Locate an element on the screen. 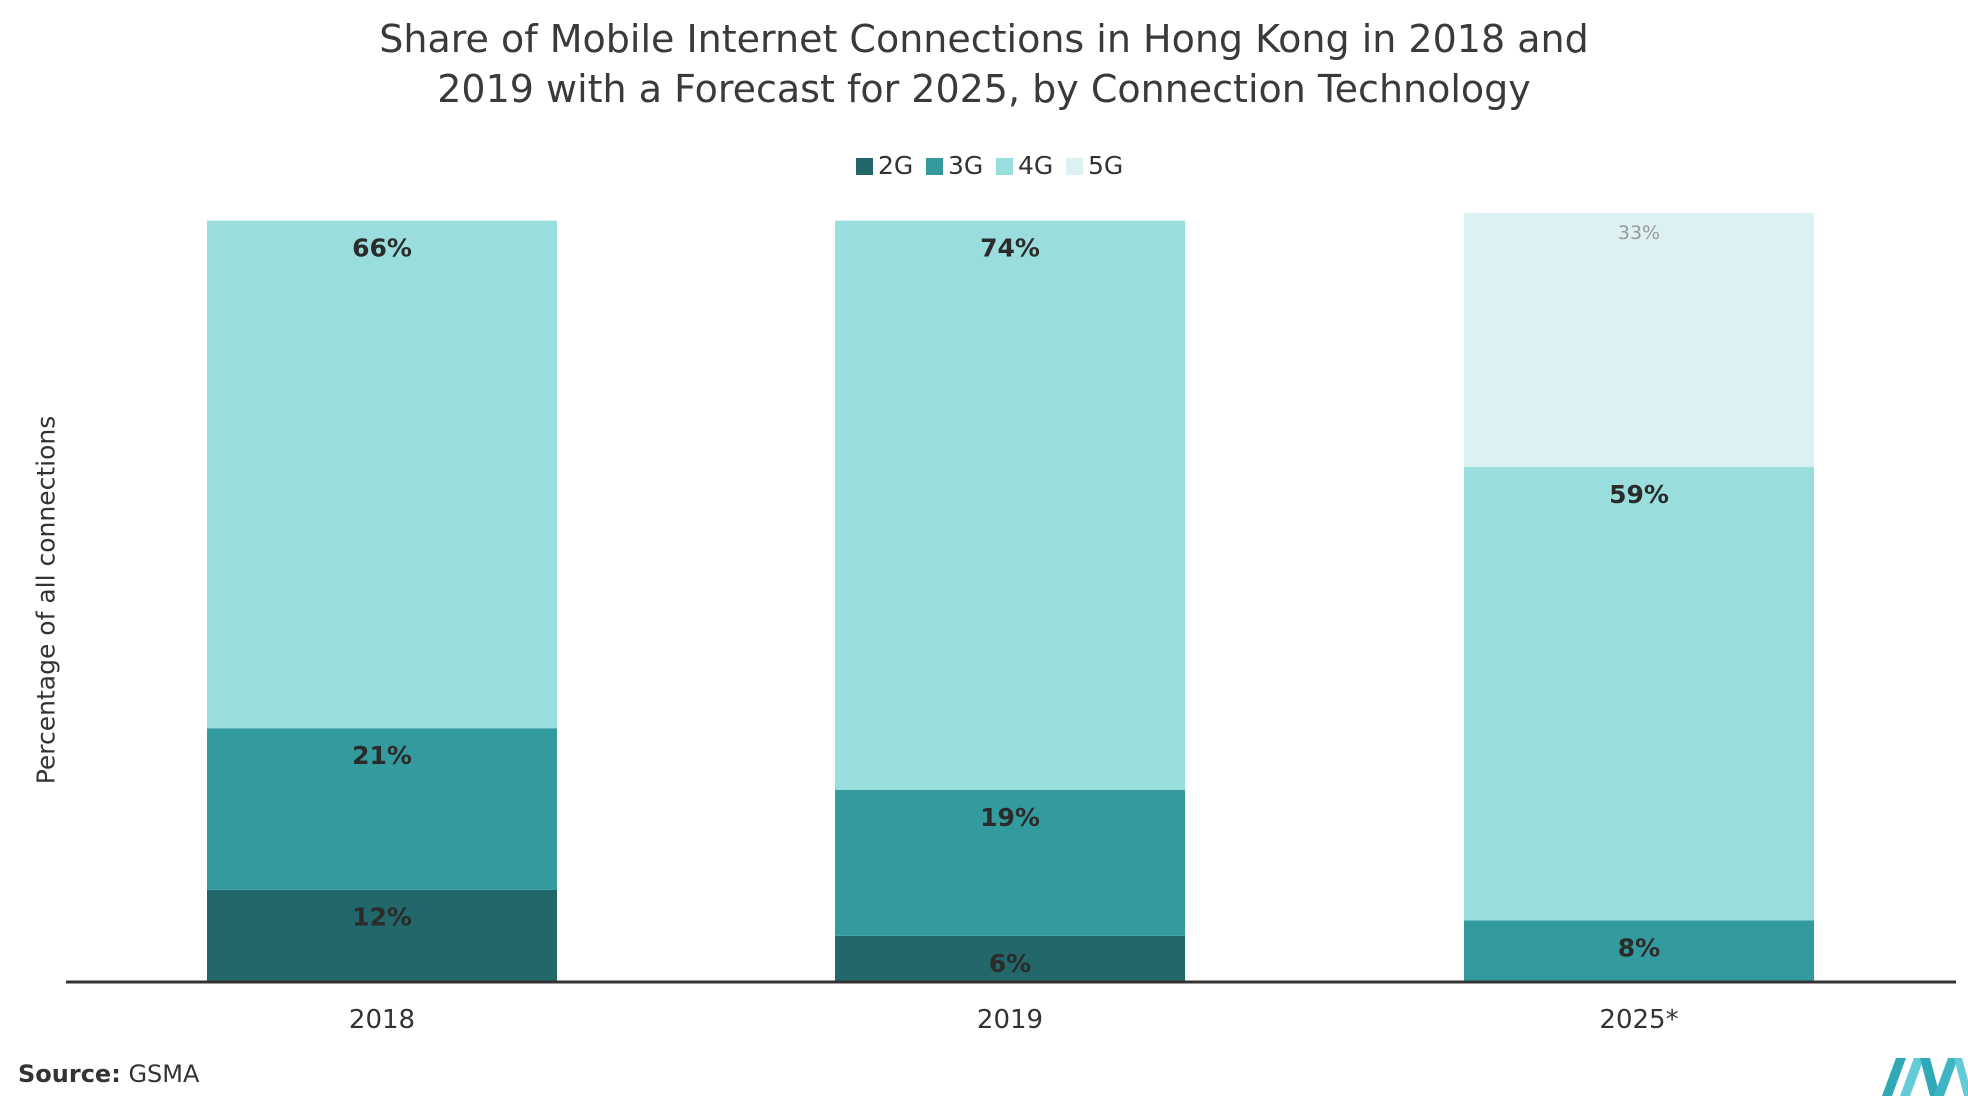  bar-3g-2019 is located at coordinates (1010, 862).